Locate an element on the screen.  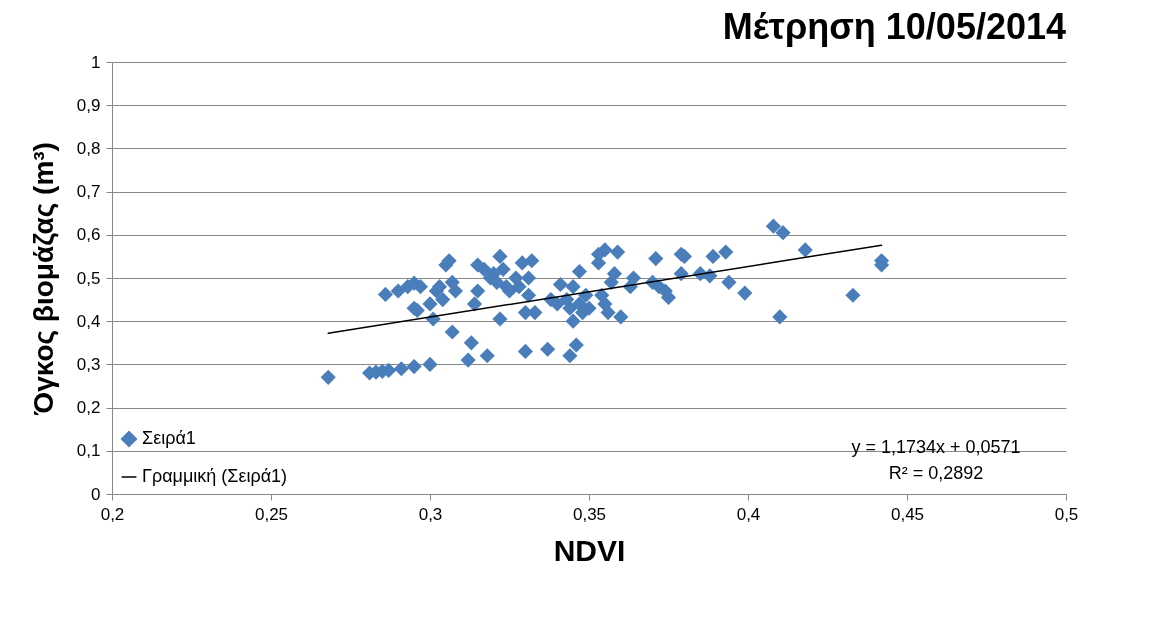
y-tick-label: 0,2 is located at coordinates (88, 408).